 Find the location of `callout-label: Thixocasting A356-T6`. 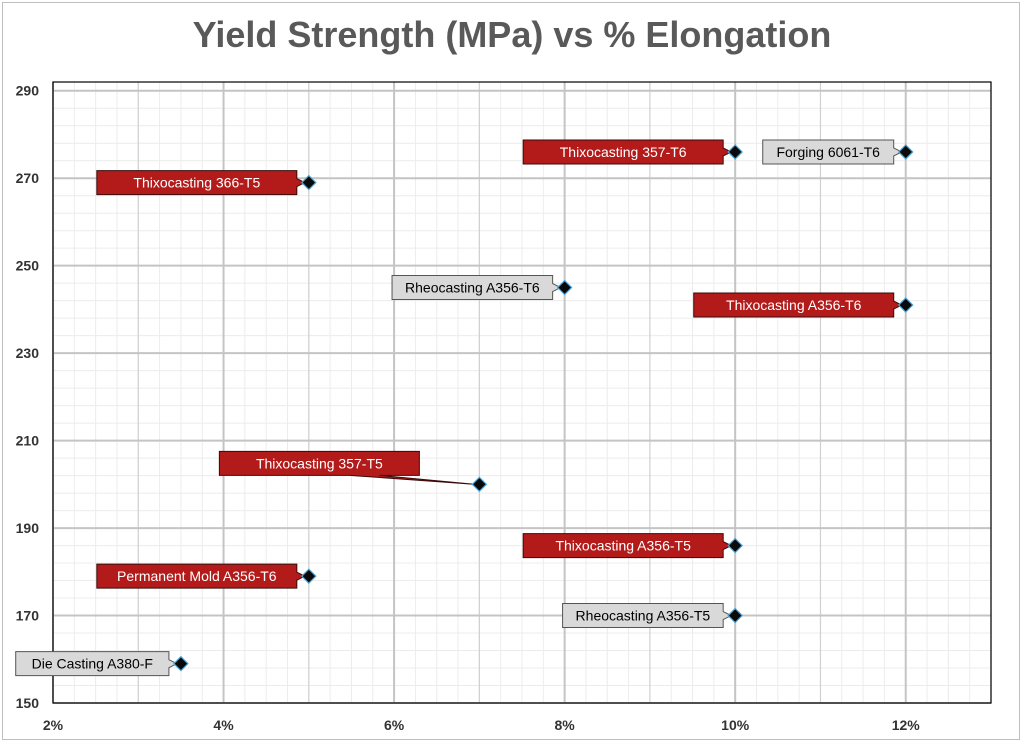

callout-label: Thixocasting A356-T6 is located at coordinates (794, 305).